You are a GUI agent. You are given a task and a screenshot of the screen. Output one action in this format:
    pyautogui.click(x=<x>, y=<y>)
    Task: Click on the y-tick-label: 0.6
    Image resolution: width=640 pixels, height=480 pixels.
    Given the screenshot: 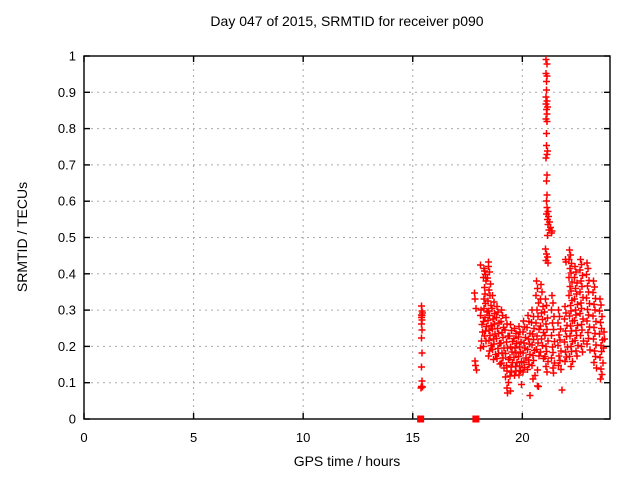 What is the action you would take?
    pyautogui.click(x=67, y=201)
    